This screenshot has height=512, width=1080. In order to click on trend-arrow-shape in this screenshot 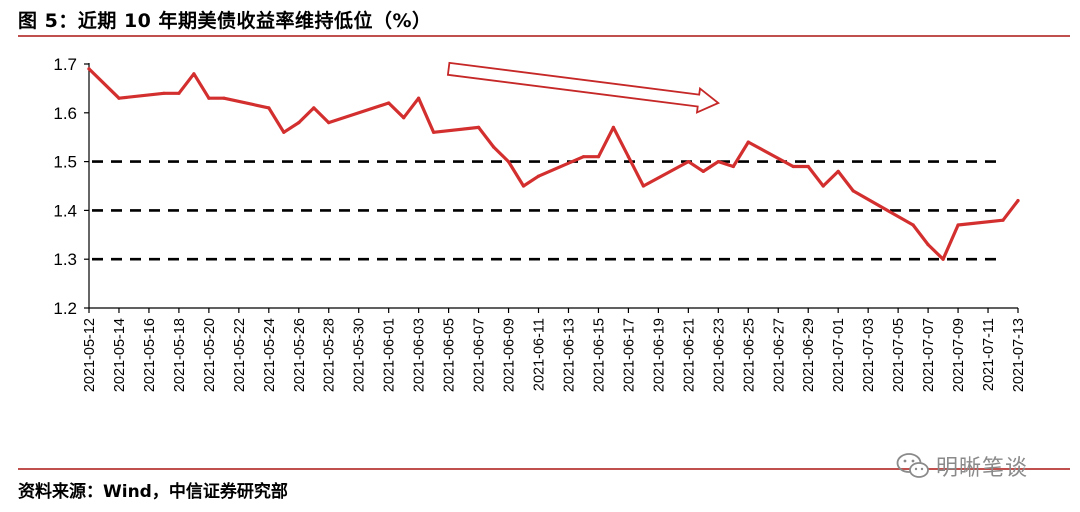, I will do `click(583, 87)`.